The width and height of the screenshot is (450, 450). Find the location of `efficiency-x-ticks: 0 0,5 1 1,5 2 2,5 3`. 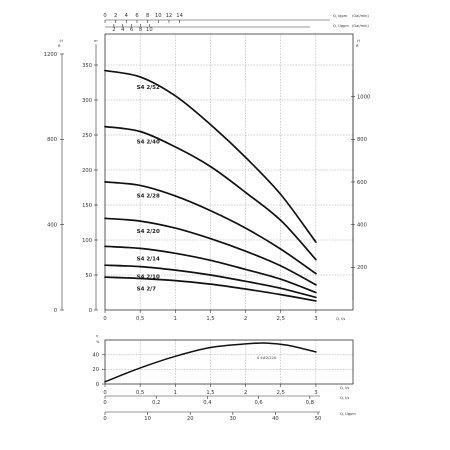

efficiency-x-ticks: 0 0,5 1 1,5 2 2,5 3 is located at coordinates (210, 390).